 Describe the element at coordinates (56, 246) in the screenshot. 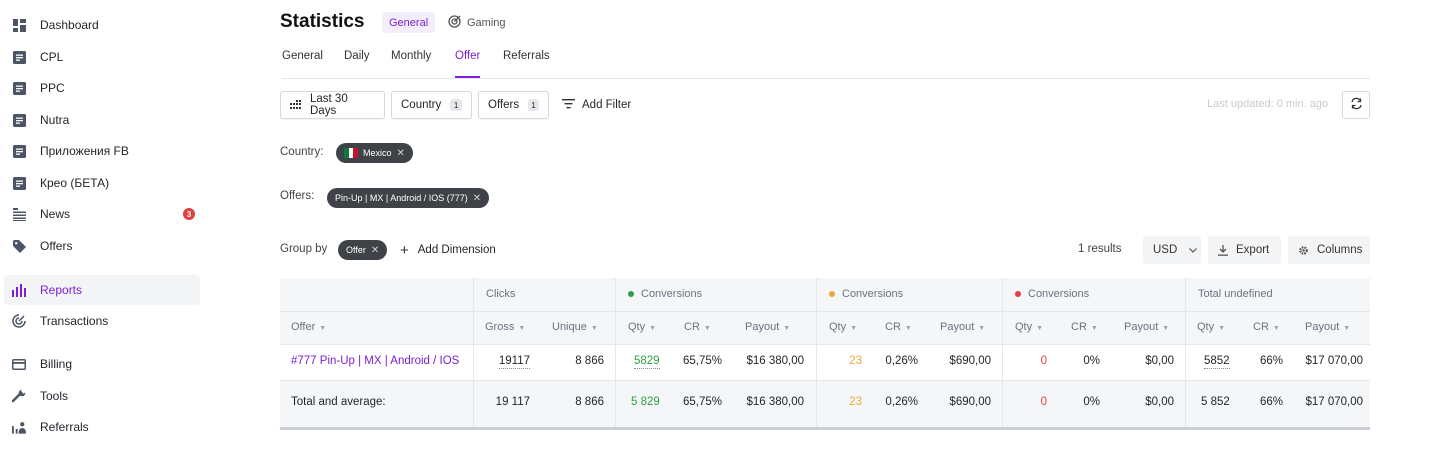

I see `sidebar-item-label: Offers` at that location.